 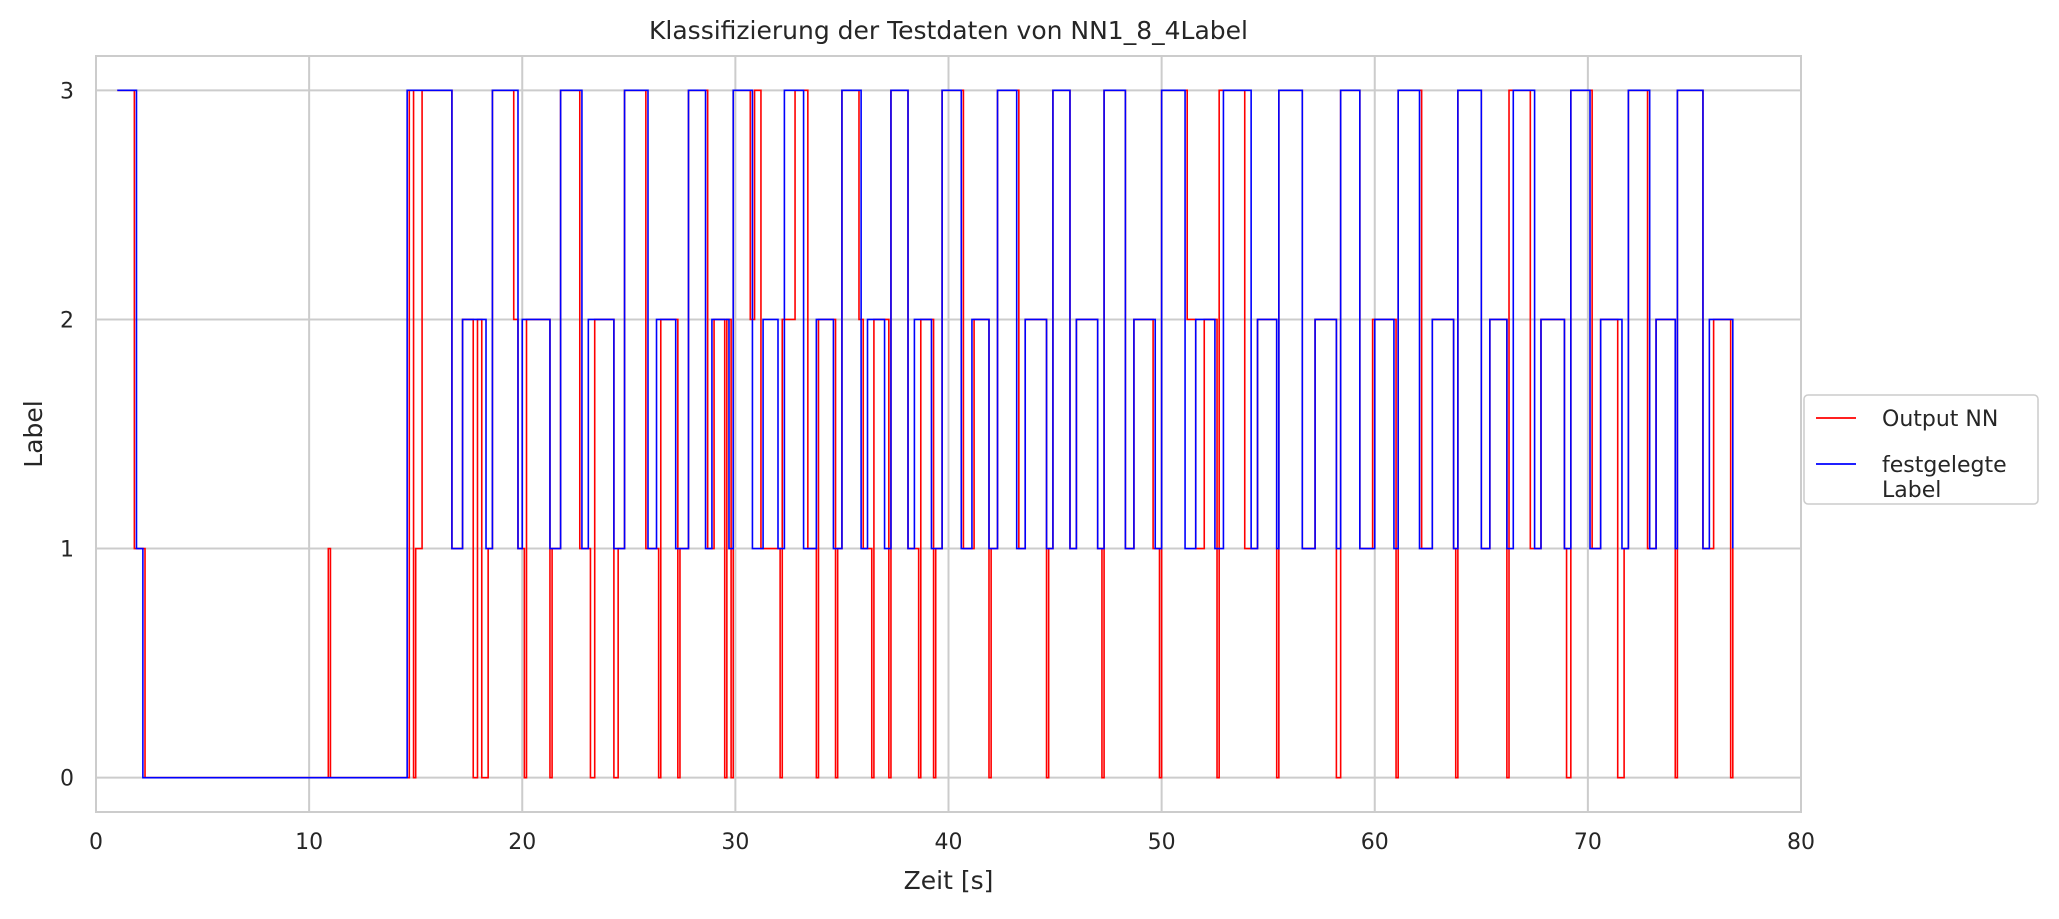 What do you see at coordinates (33, 433) in the screenshot?
I see `y-axis-label: Label` at bounding box center [33, 433].